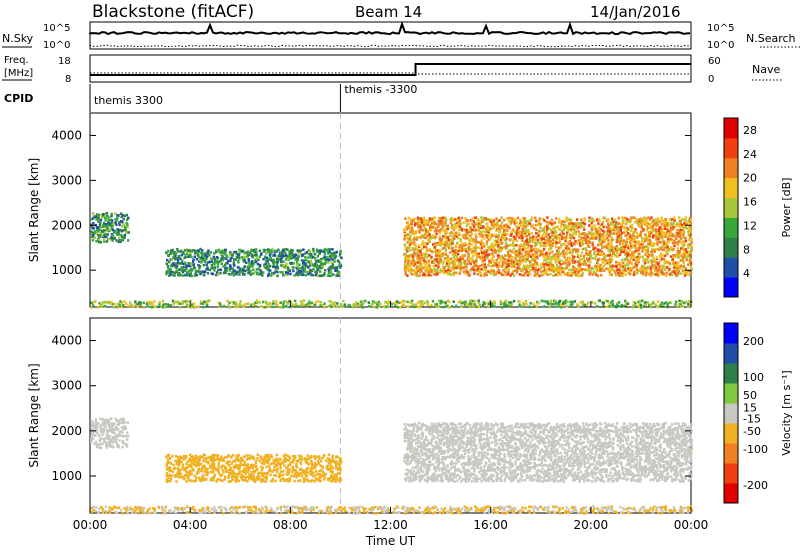 The image size is (800, 554). Describe the element at coordinates (750, 130) in the screenshot. I see `colorbar-tick-label: 28` at that location.